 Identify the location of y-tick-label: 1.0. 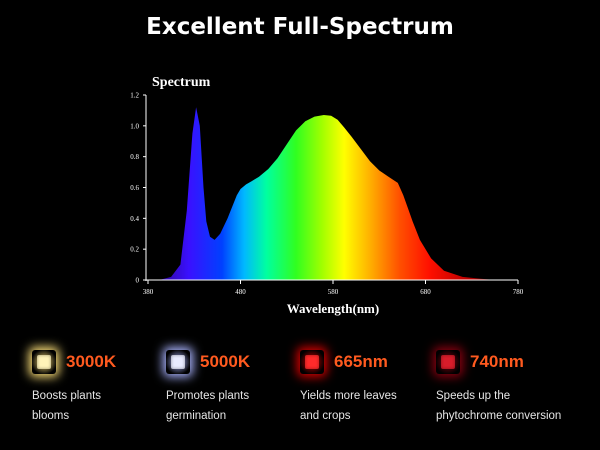
(134, 126).